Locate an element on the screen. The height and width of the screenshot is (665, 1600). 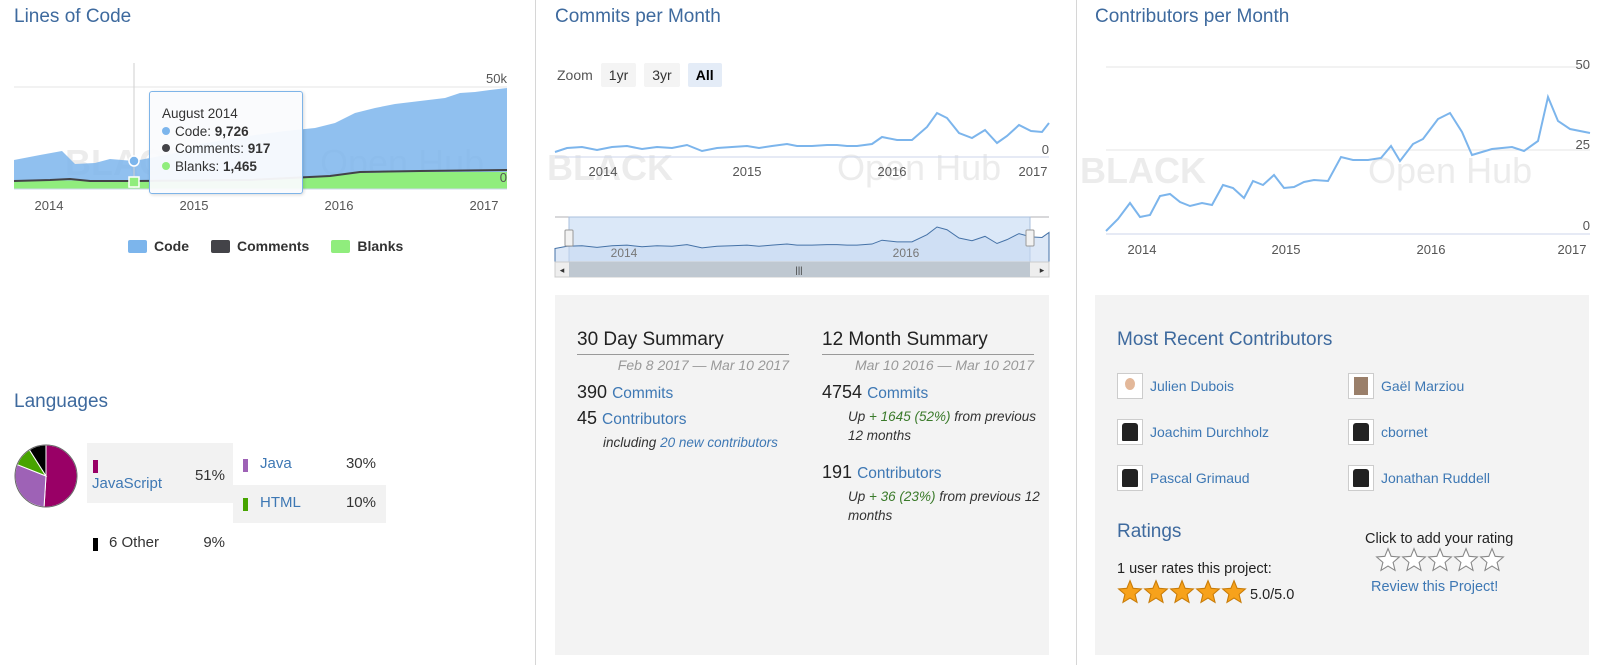
html-color-icon is located at coordinates (245, 504).